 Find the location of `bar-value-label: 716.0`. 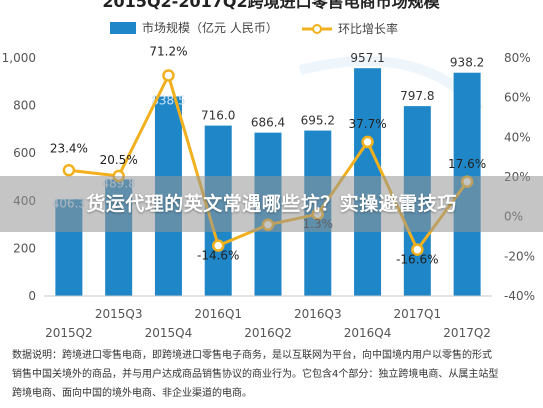

bar-value-label: 716.0 is located at coordinates (218, 116).